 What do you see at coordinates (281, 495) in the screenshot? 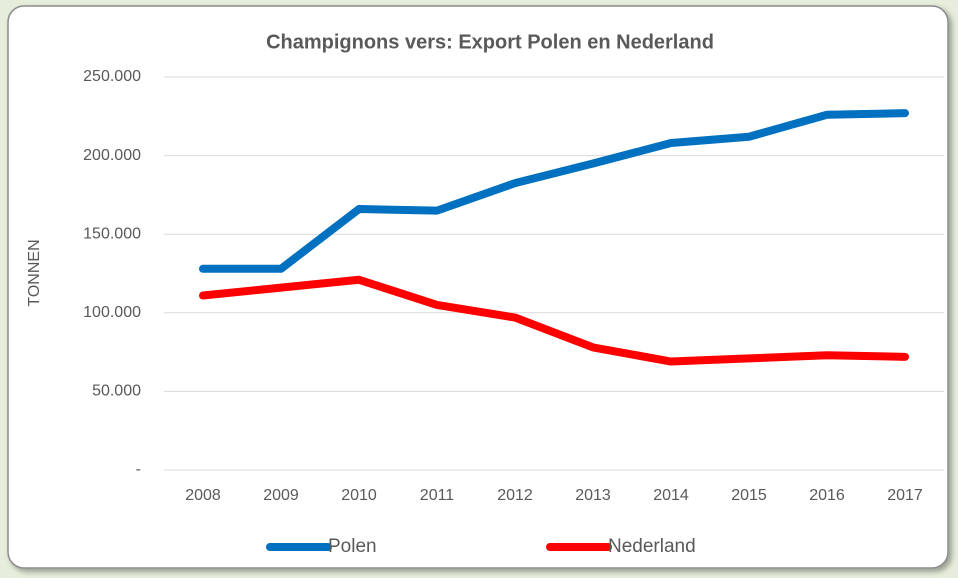
I see `x-tick-label: 2009` at bounding box center [281, 495].